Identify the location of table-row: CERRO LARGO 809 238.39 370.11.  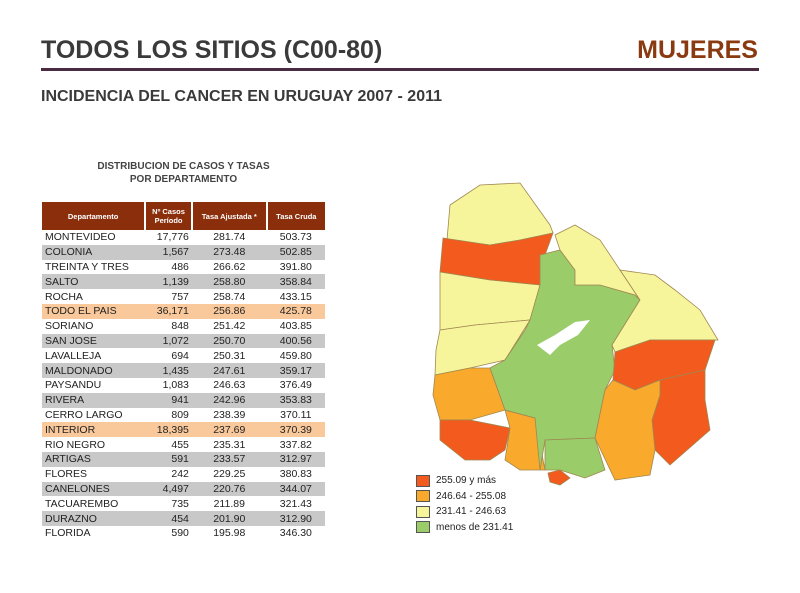
(183, 415).